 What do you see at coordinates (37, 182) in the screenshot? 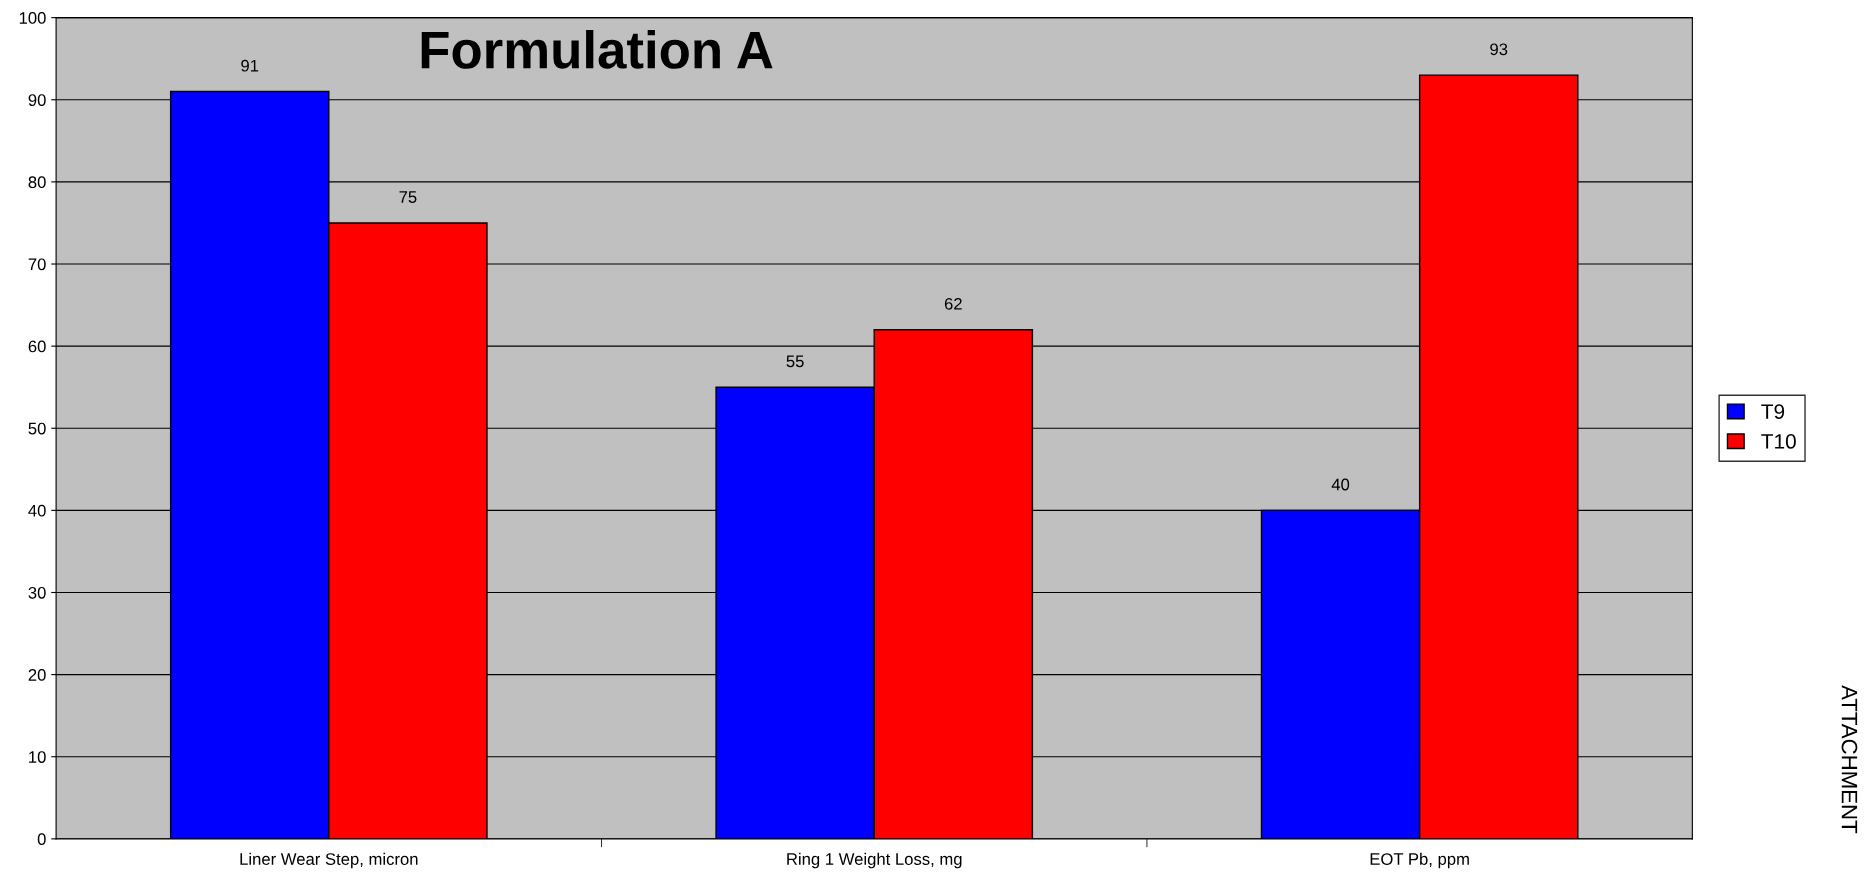
I see `y-tick-label: 80` at bounding box center [37, 182].